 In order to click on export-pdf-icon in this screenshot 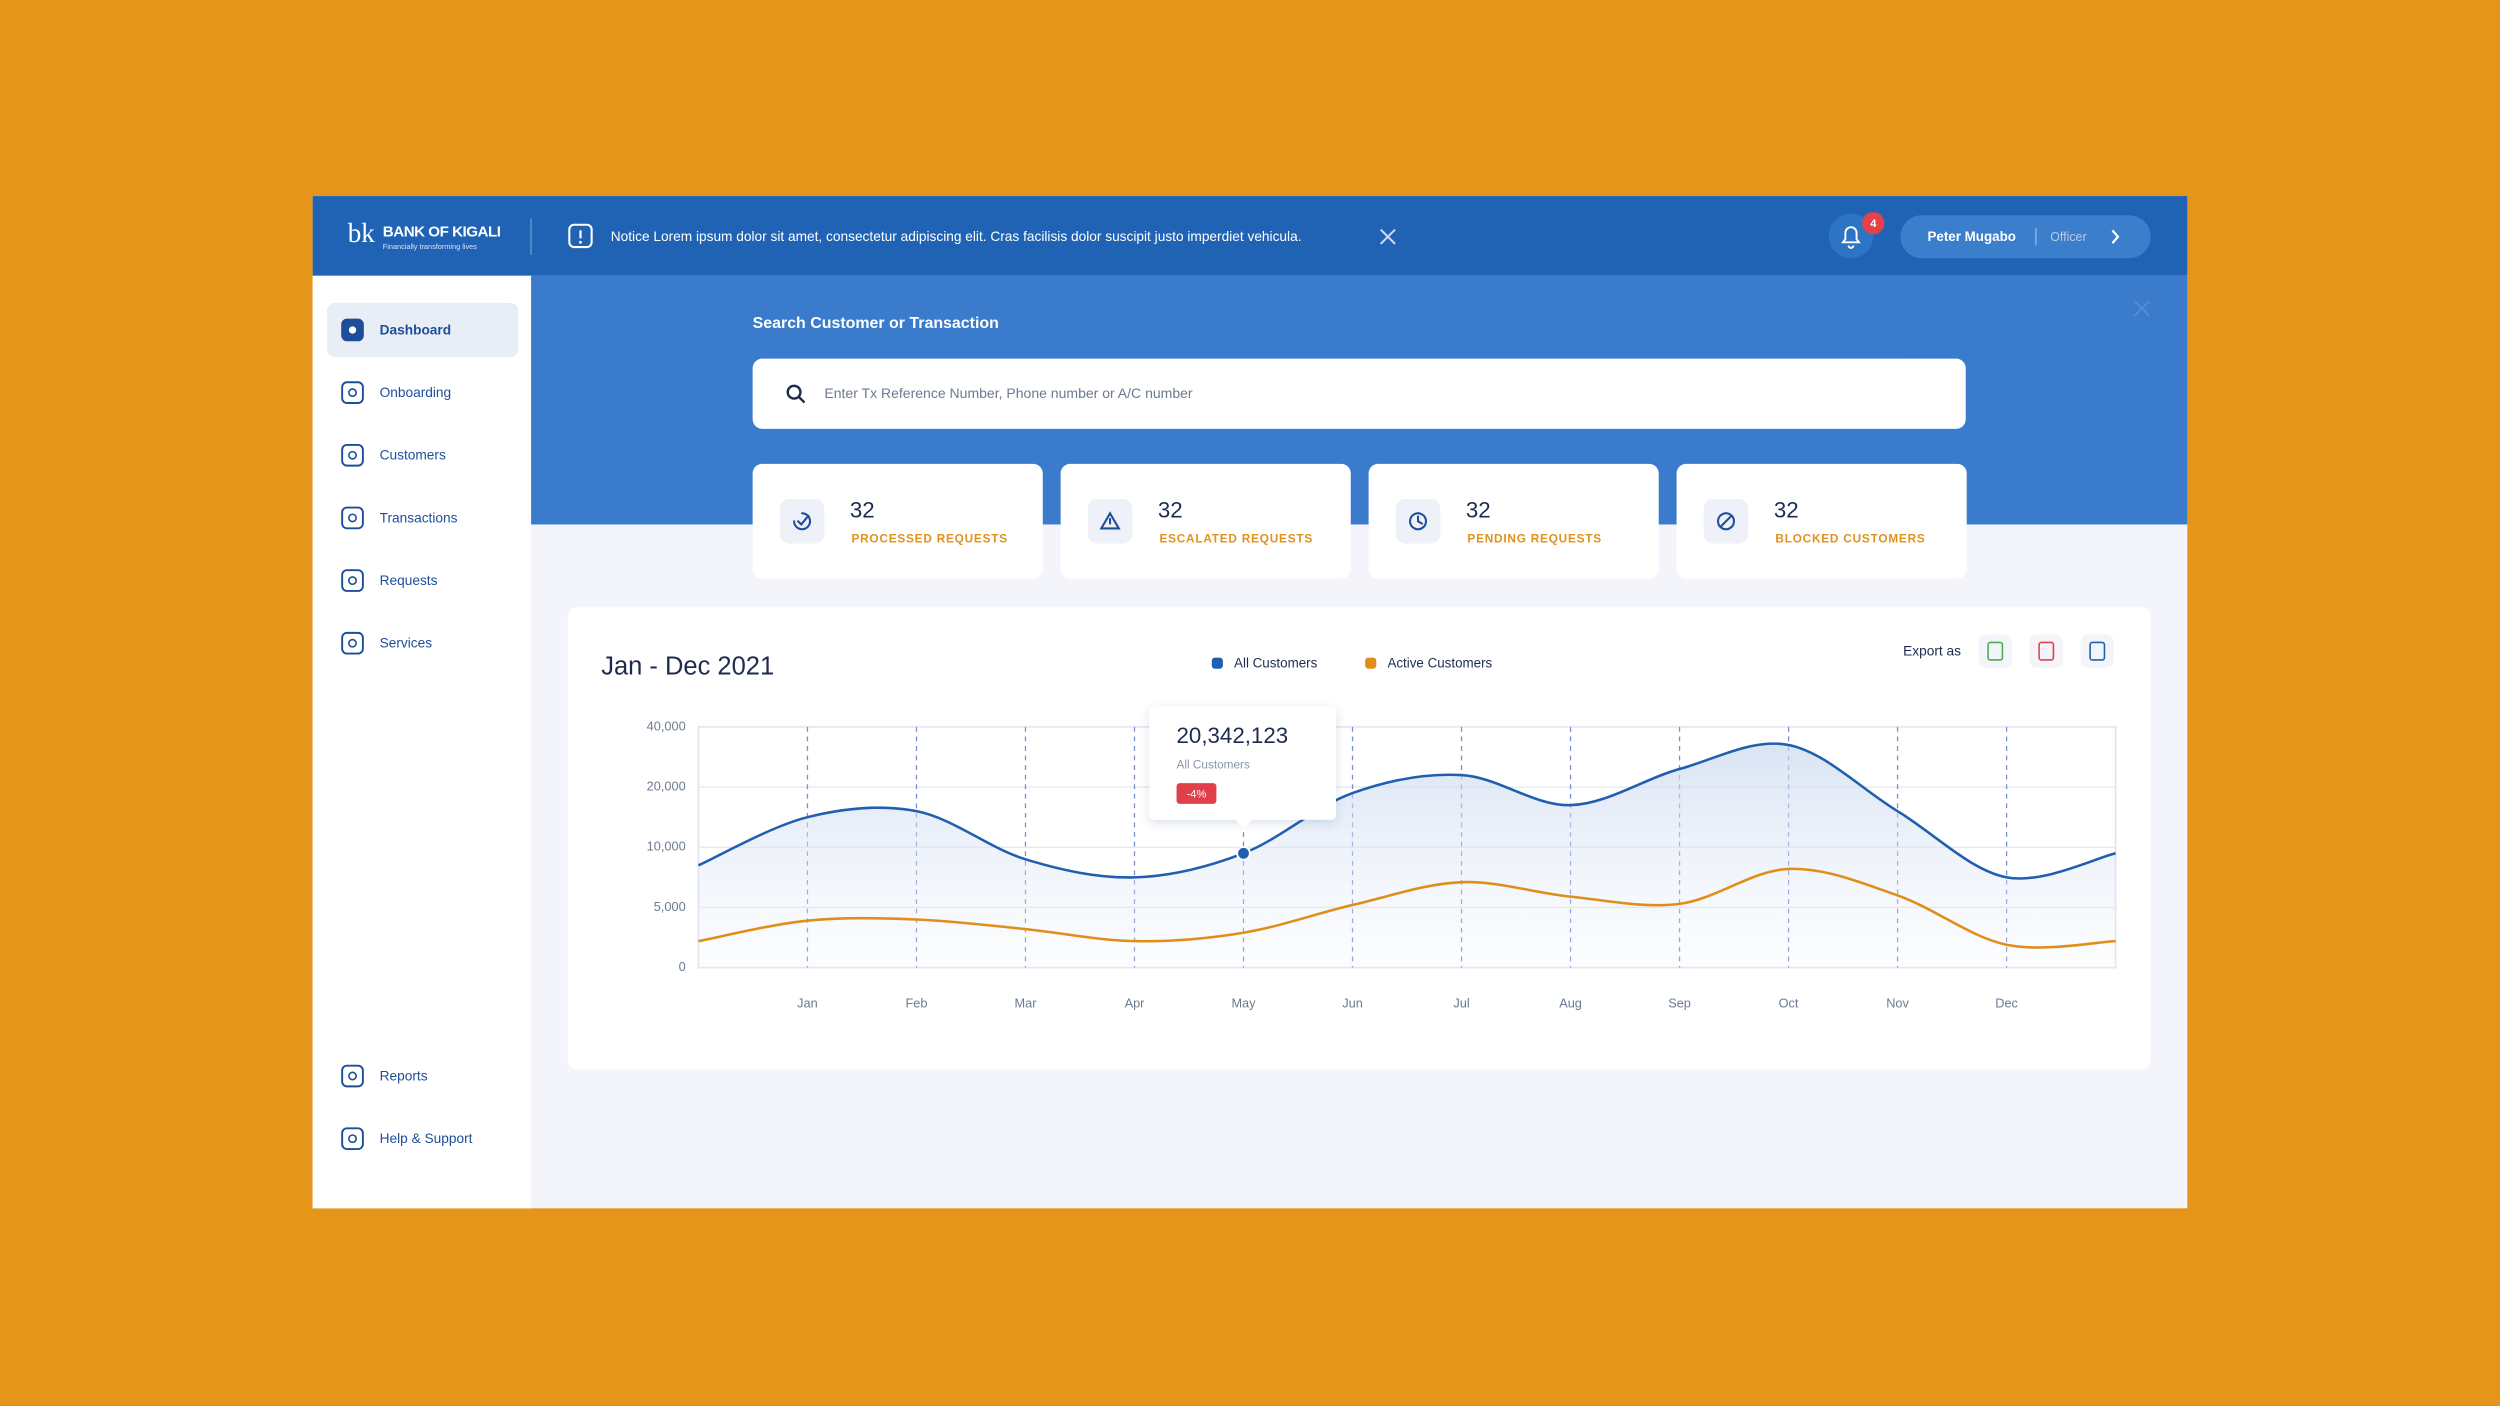, I will do `click(2046, 651)`.